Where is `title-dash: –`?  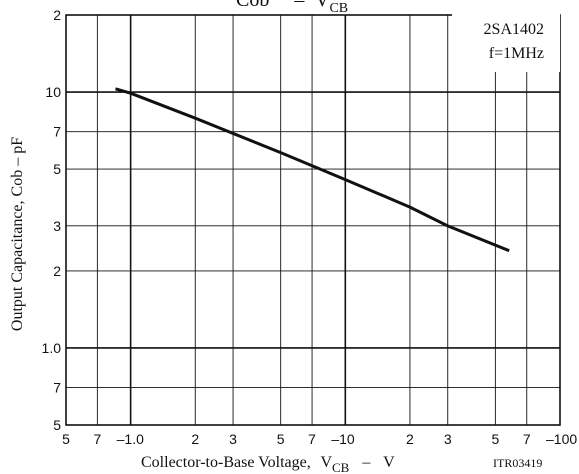
title-dash: – is located at coordinates (299, 5).